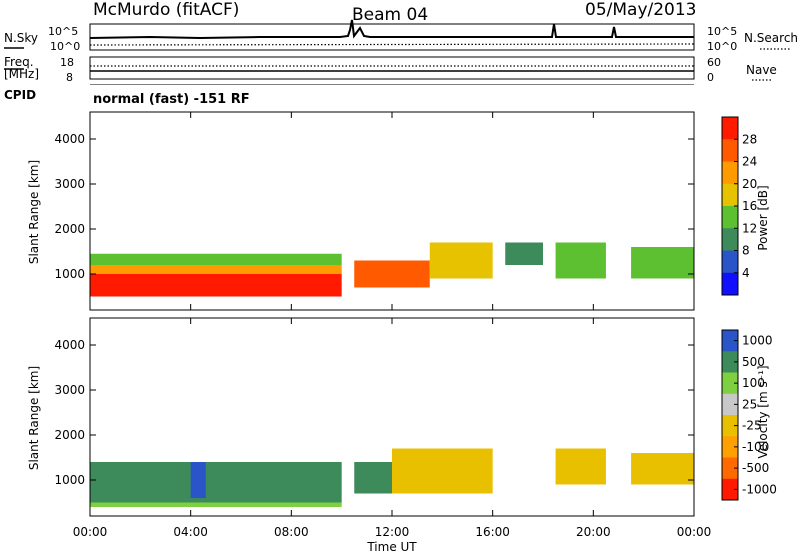 Image resolution: width=800 pixels, height=554 pixels. I want to click on noise-right-label: N.Search, so click(771, 38).